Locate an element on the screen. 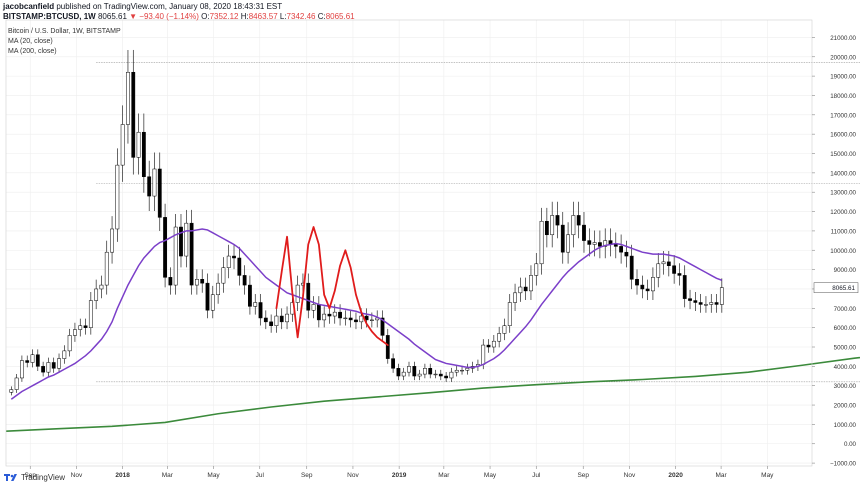 This screenshot has height=486, width=860. legend-ma200: MA (200, close) is located at coordinates (32, 51).